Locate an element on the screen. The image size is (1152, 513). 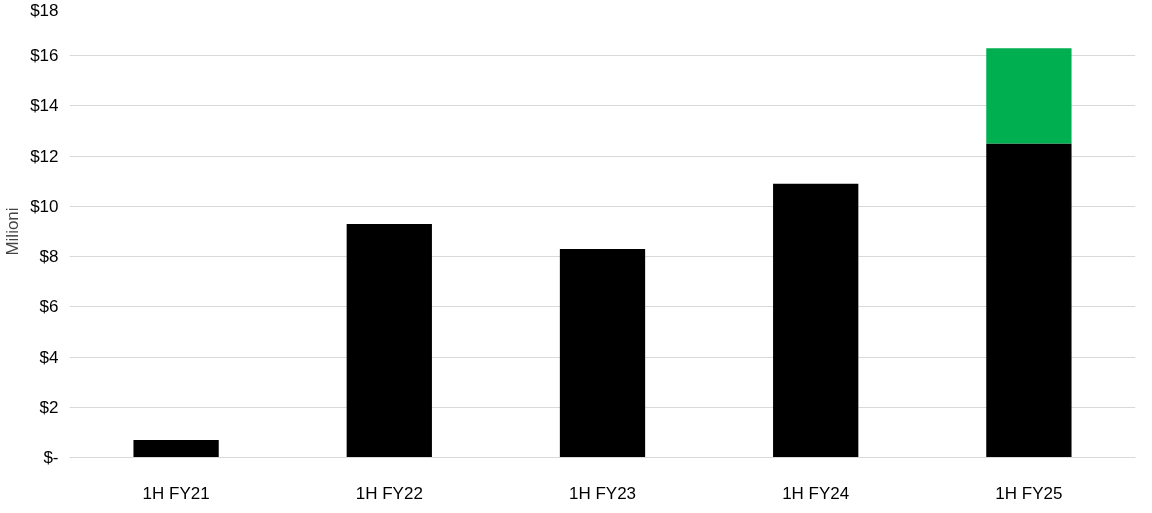
y-tick-label: $8 is located at coordinates (49, 257).